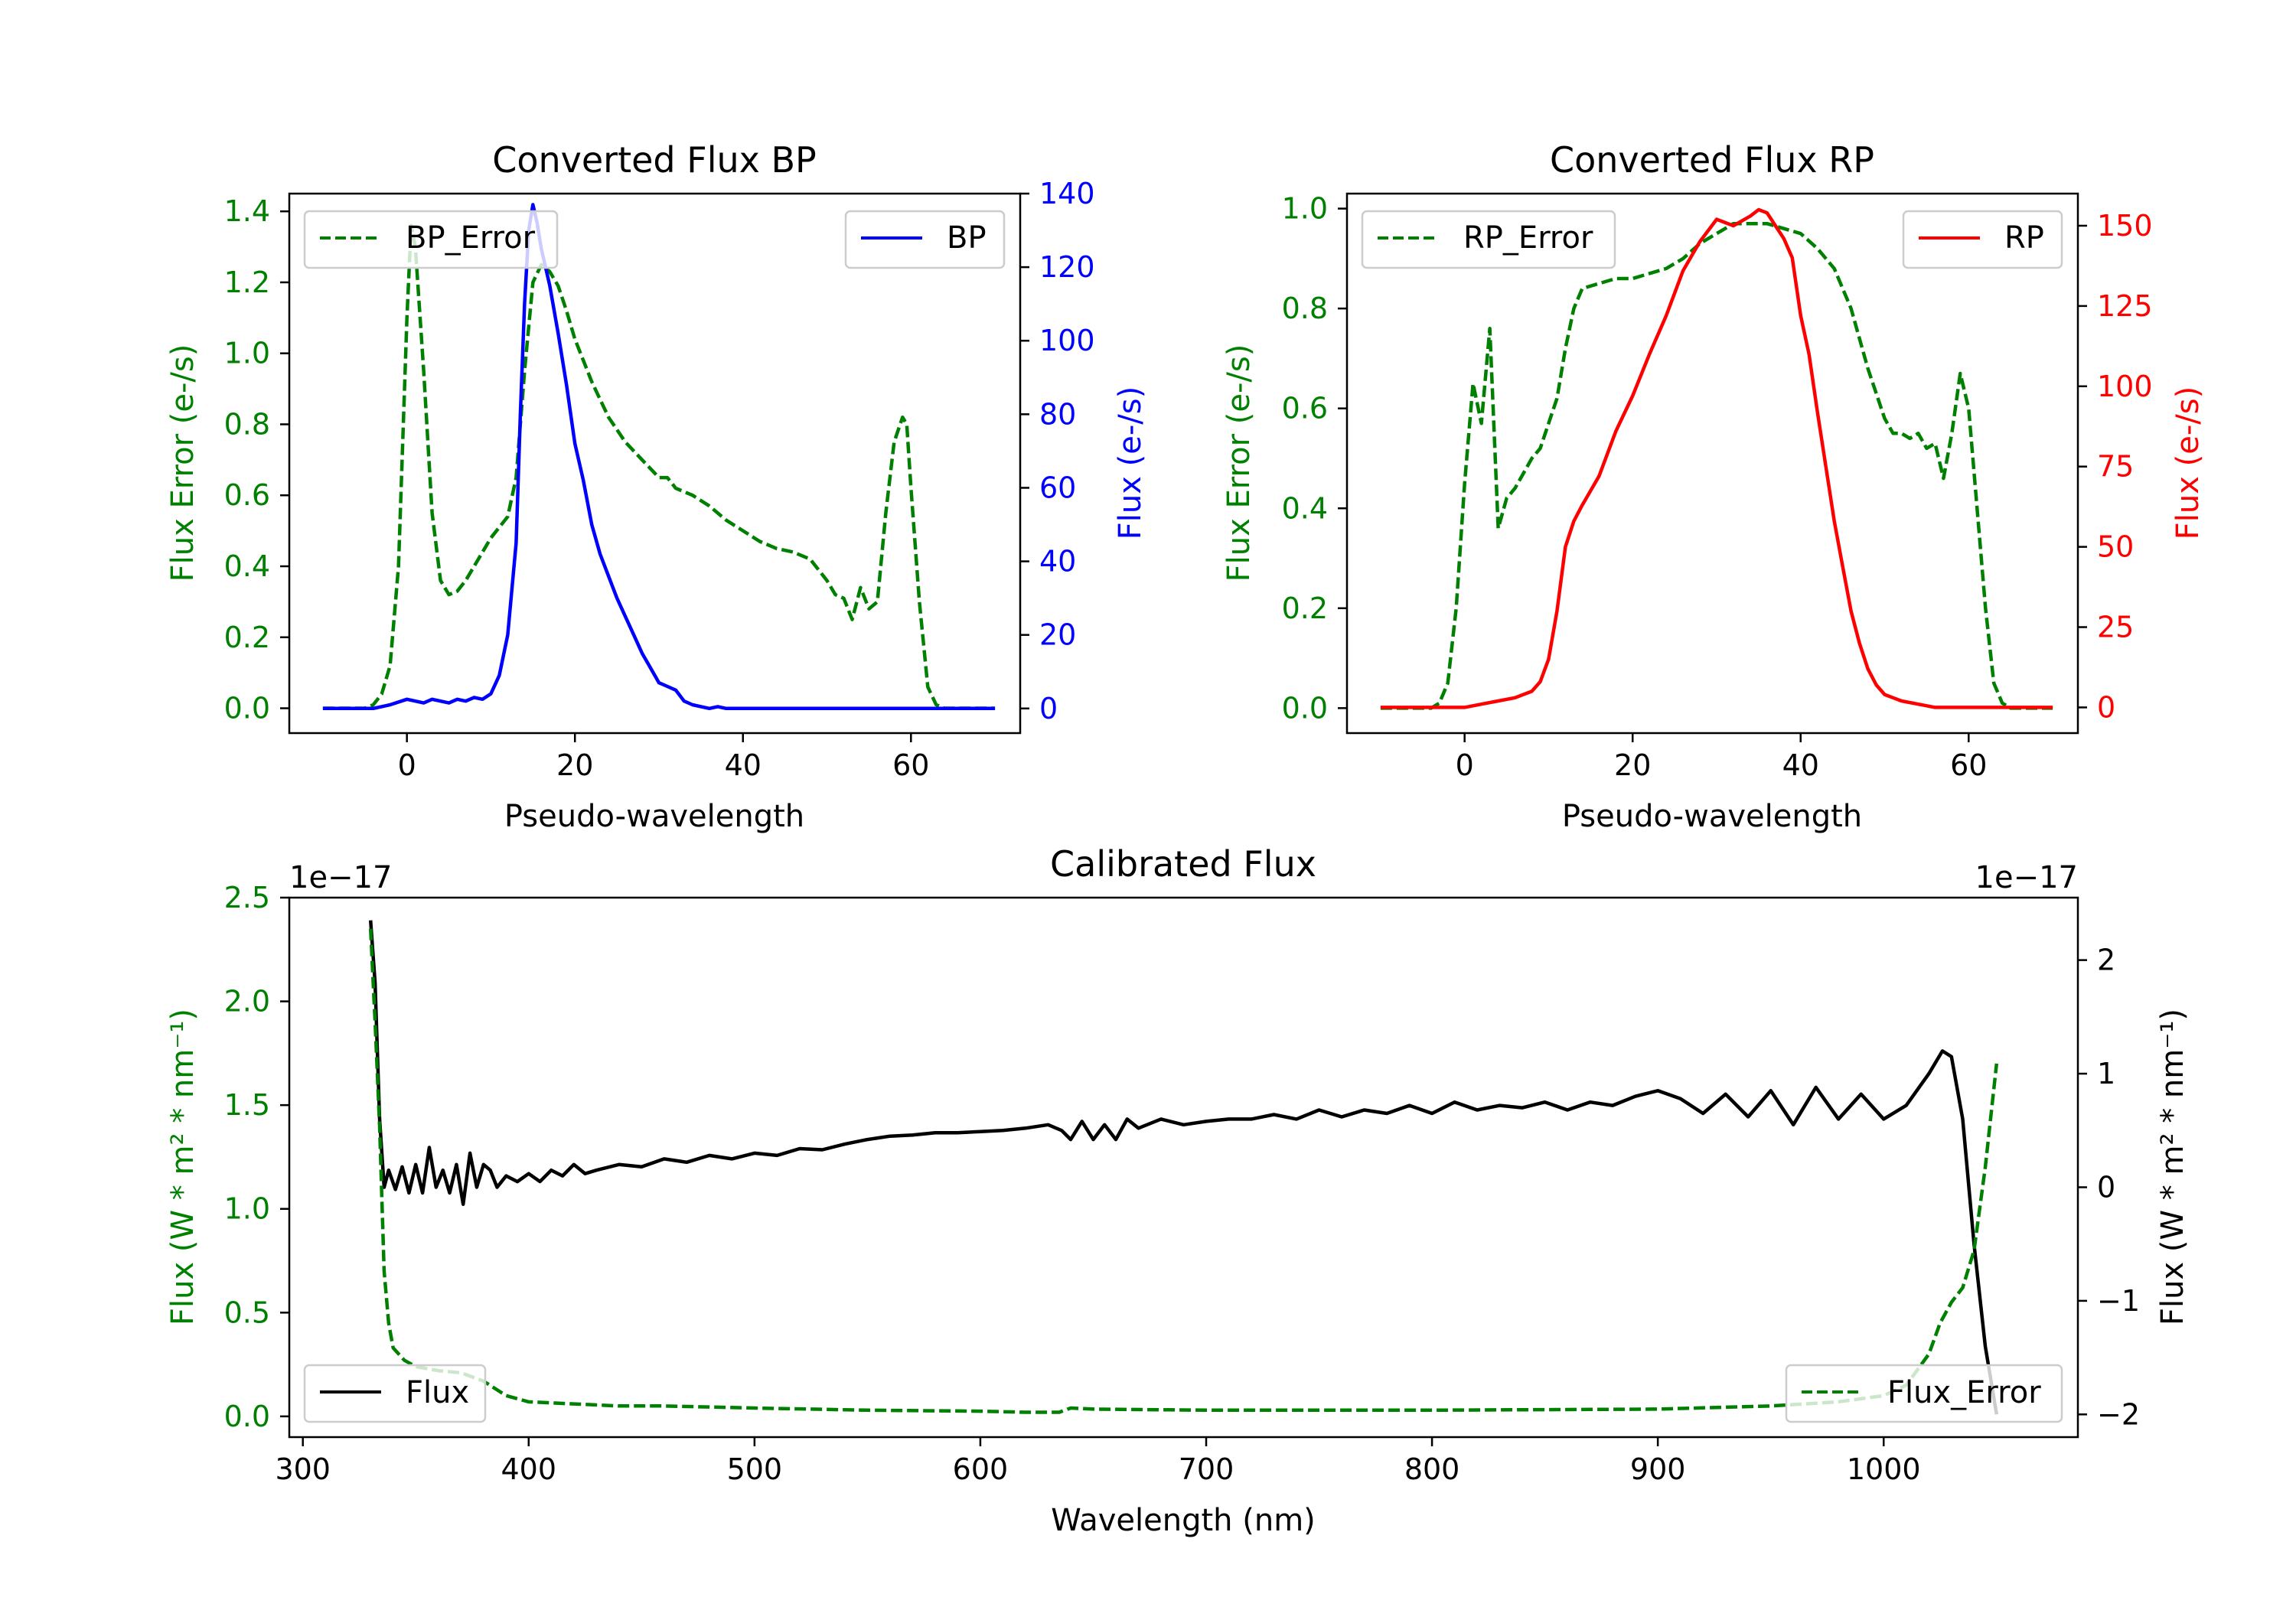 This screenshot has width=2296, height=1607. I want to click on panel-rp-legend-left-box, so click(1488, 239).